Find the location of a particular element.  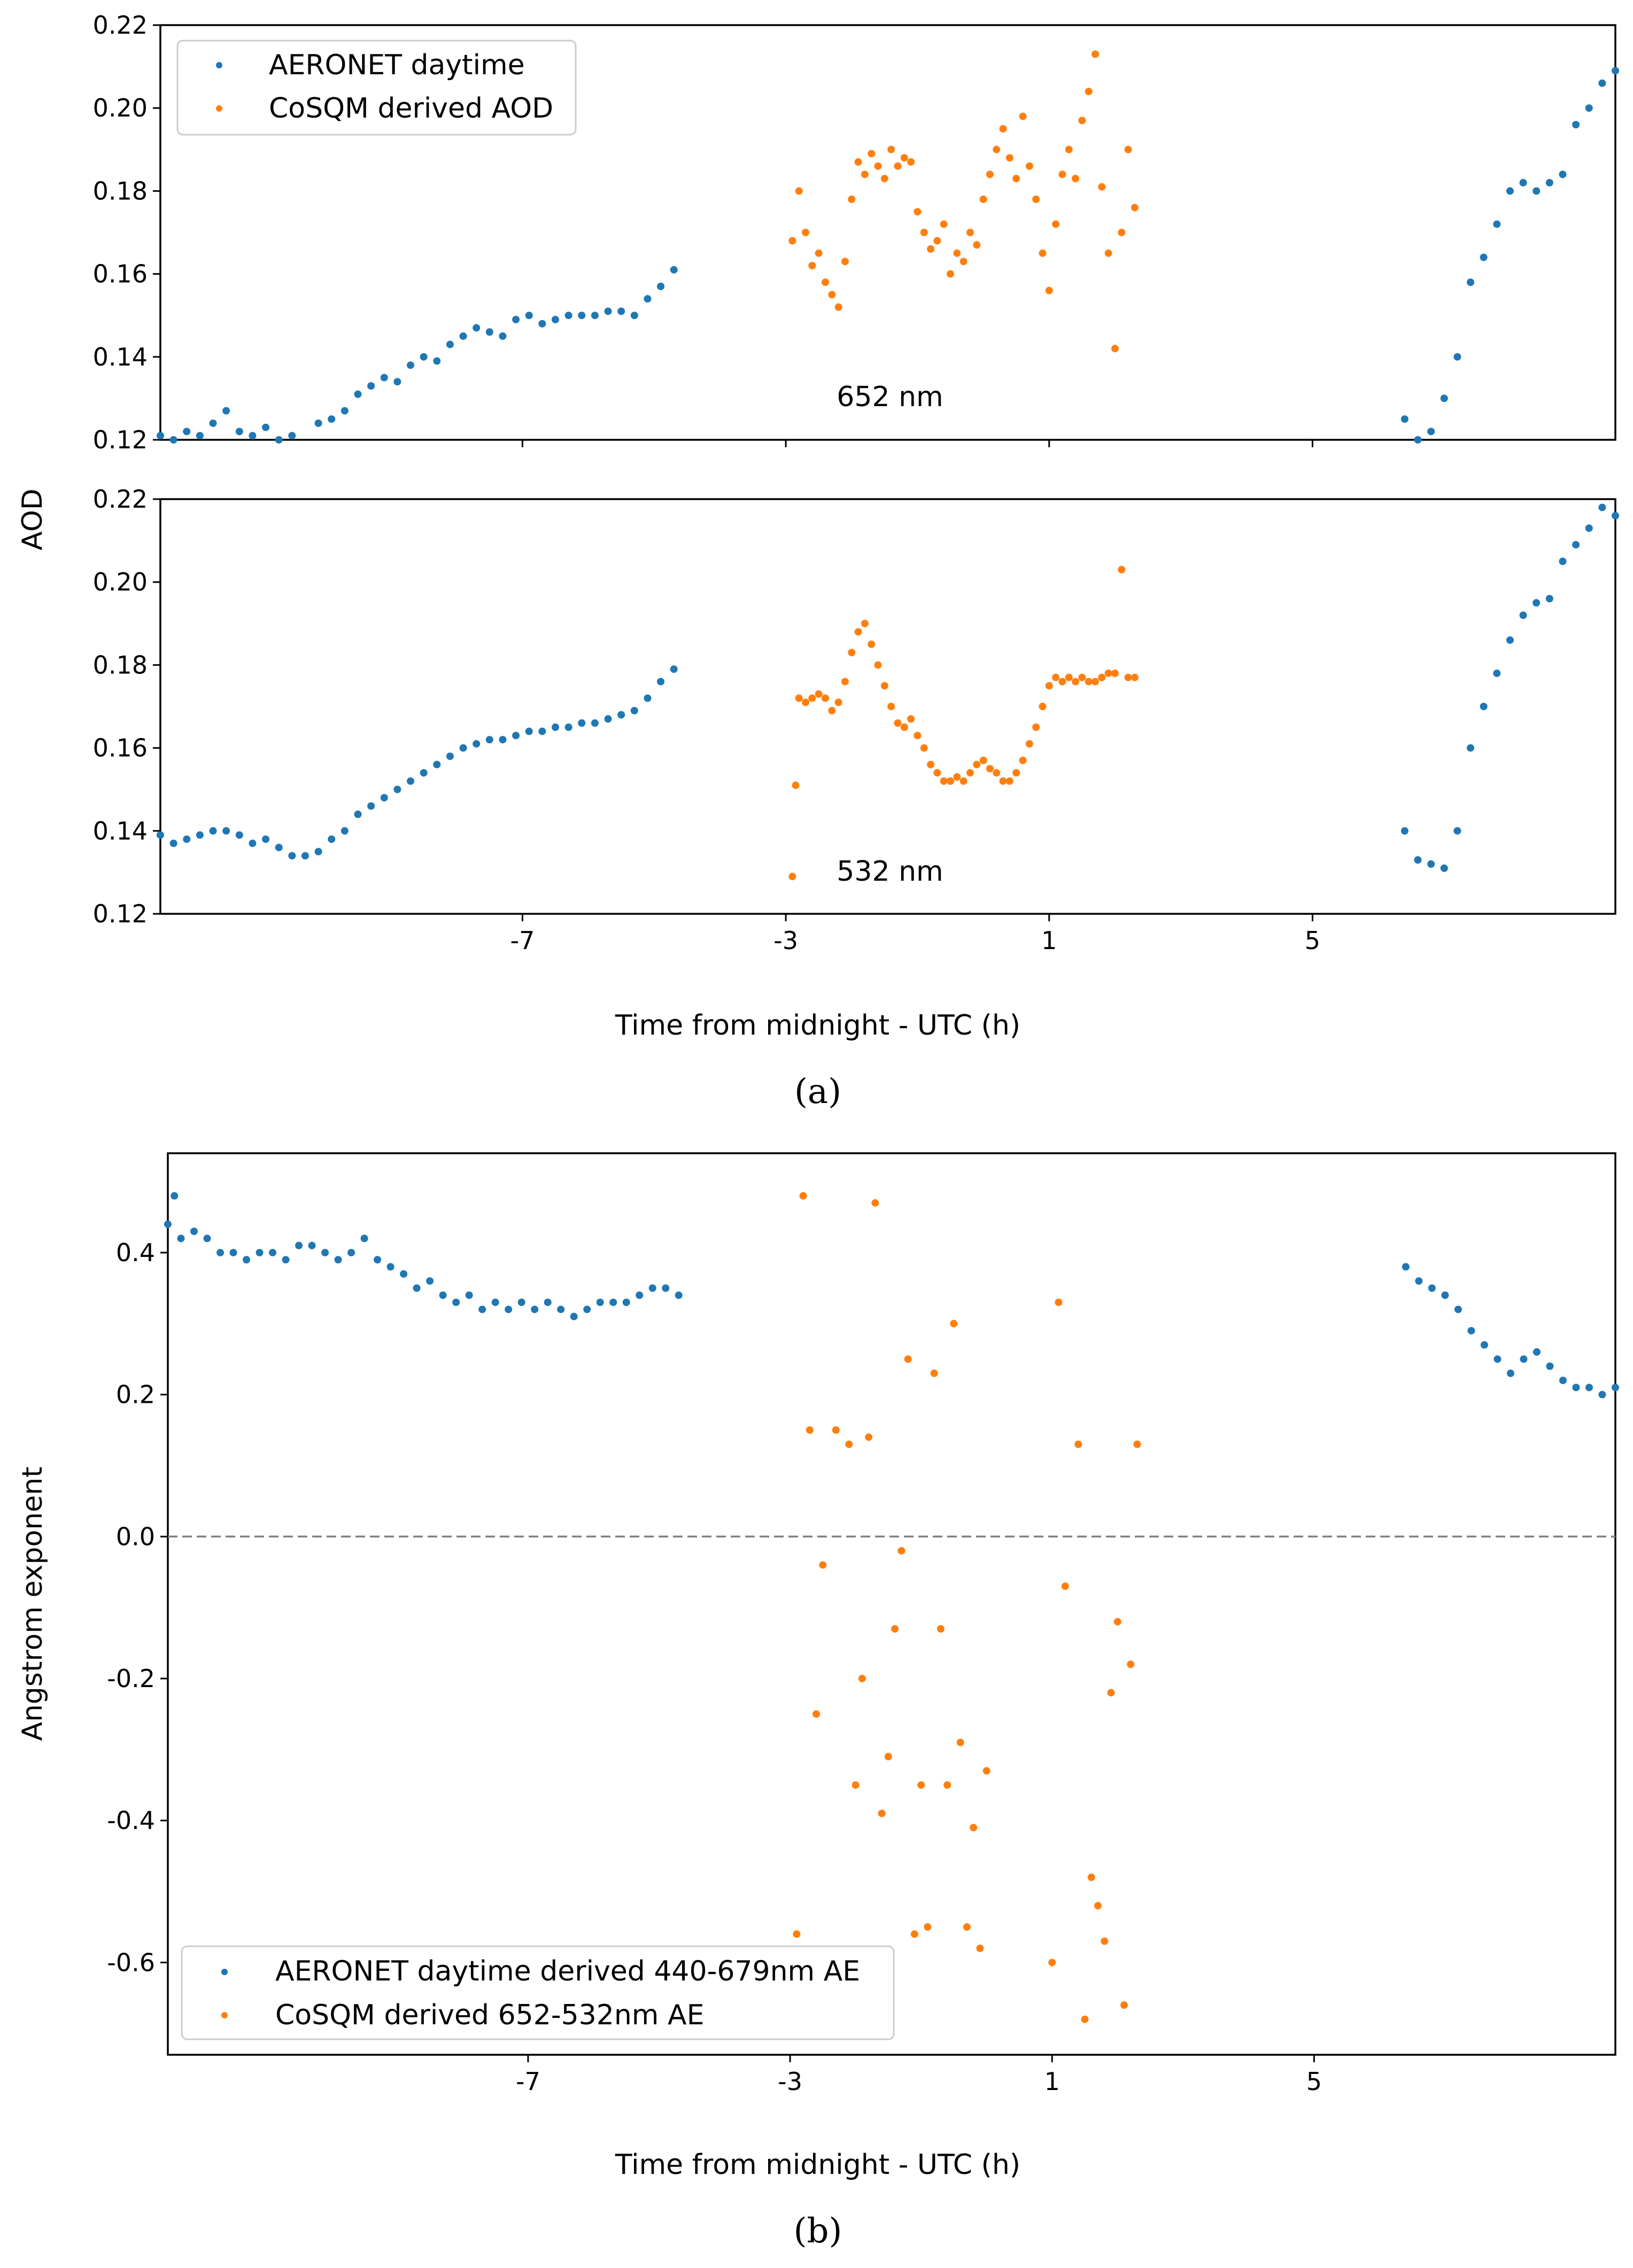

x-tick-label: -3 is located at coordinates (785, 940).